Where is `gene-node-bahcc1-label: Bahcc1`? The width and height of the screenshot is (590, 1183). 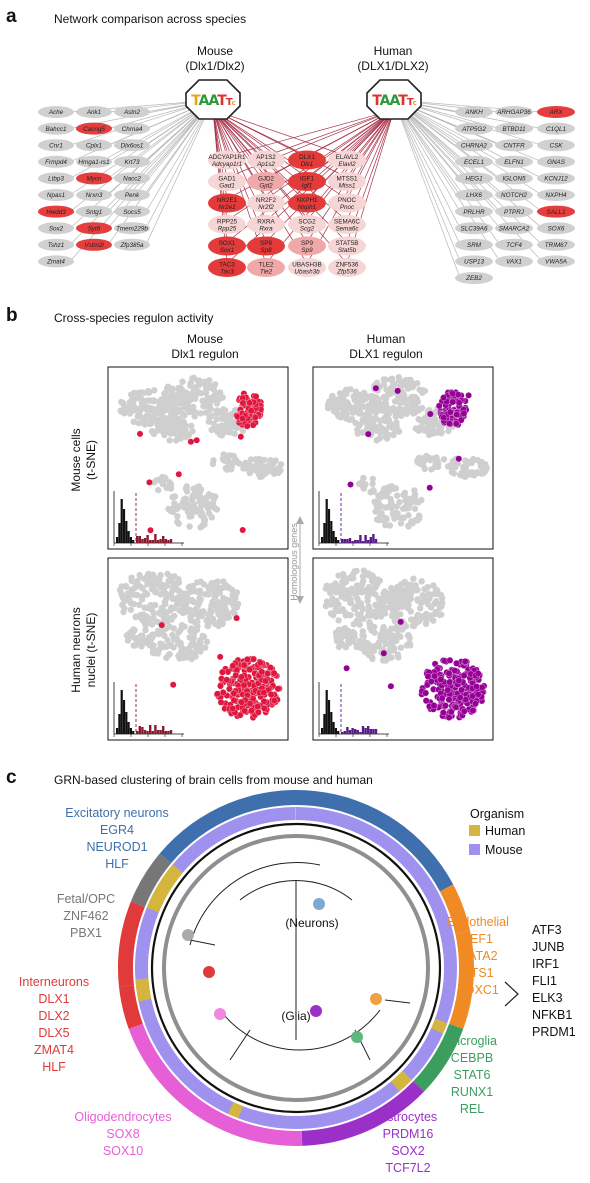 gene-node-bahcc1-label: Bahcc1 is located at coordinates (55, 129).